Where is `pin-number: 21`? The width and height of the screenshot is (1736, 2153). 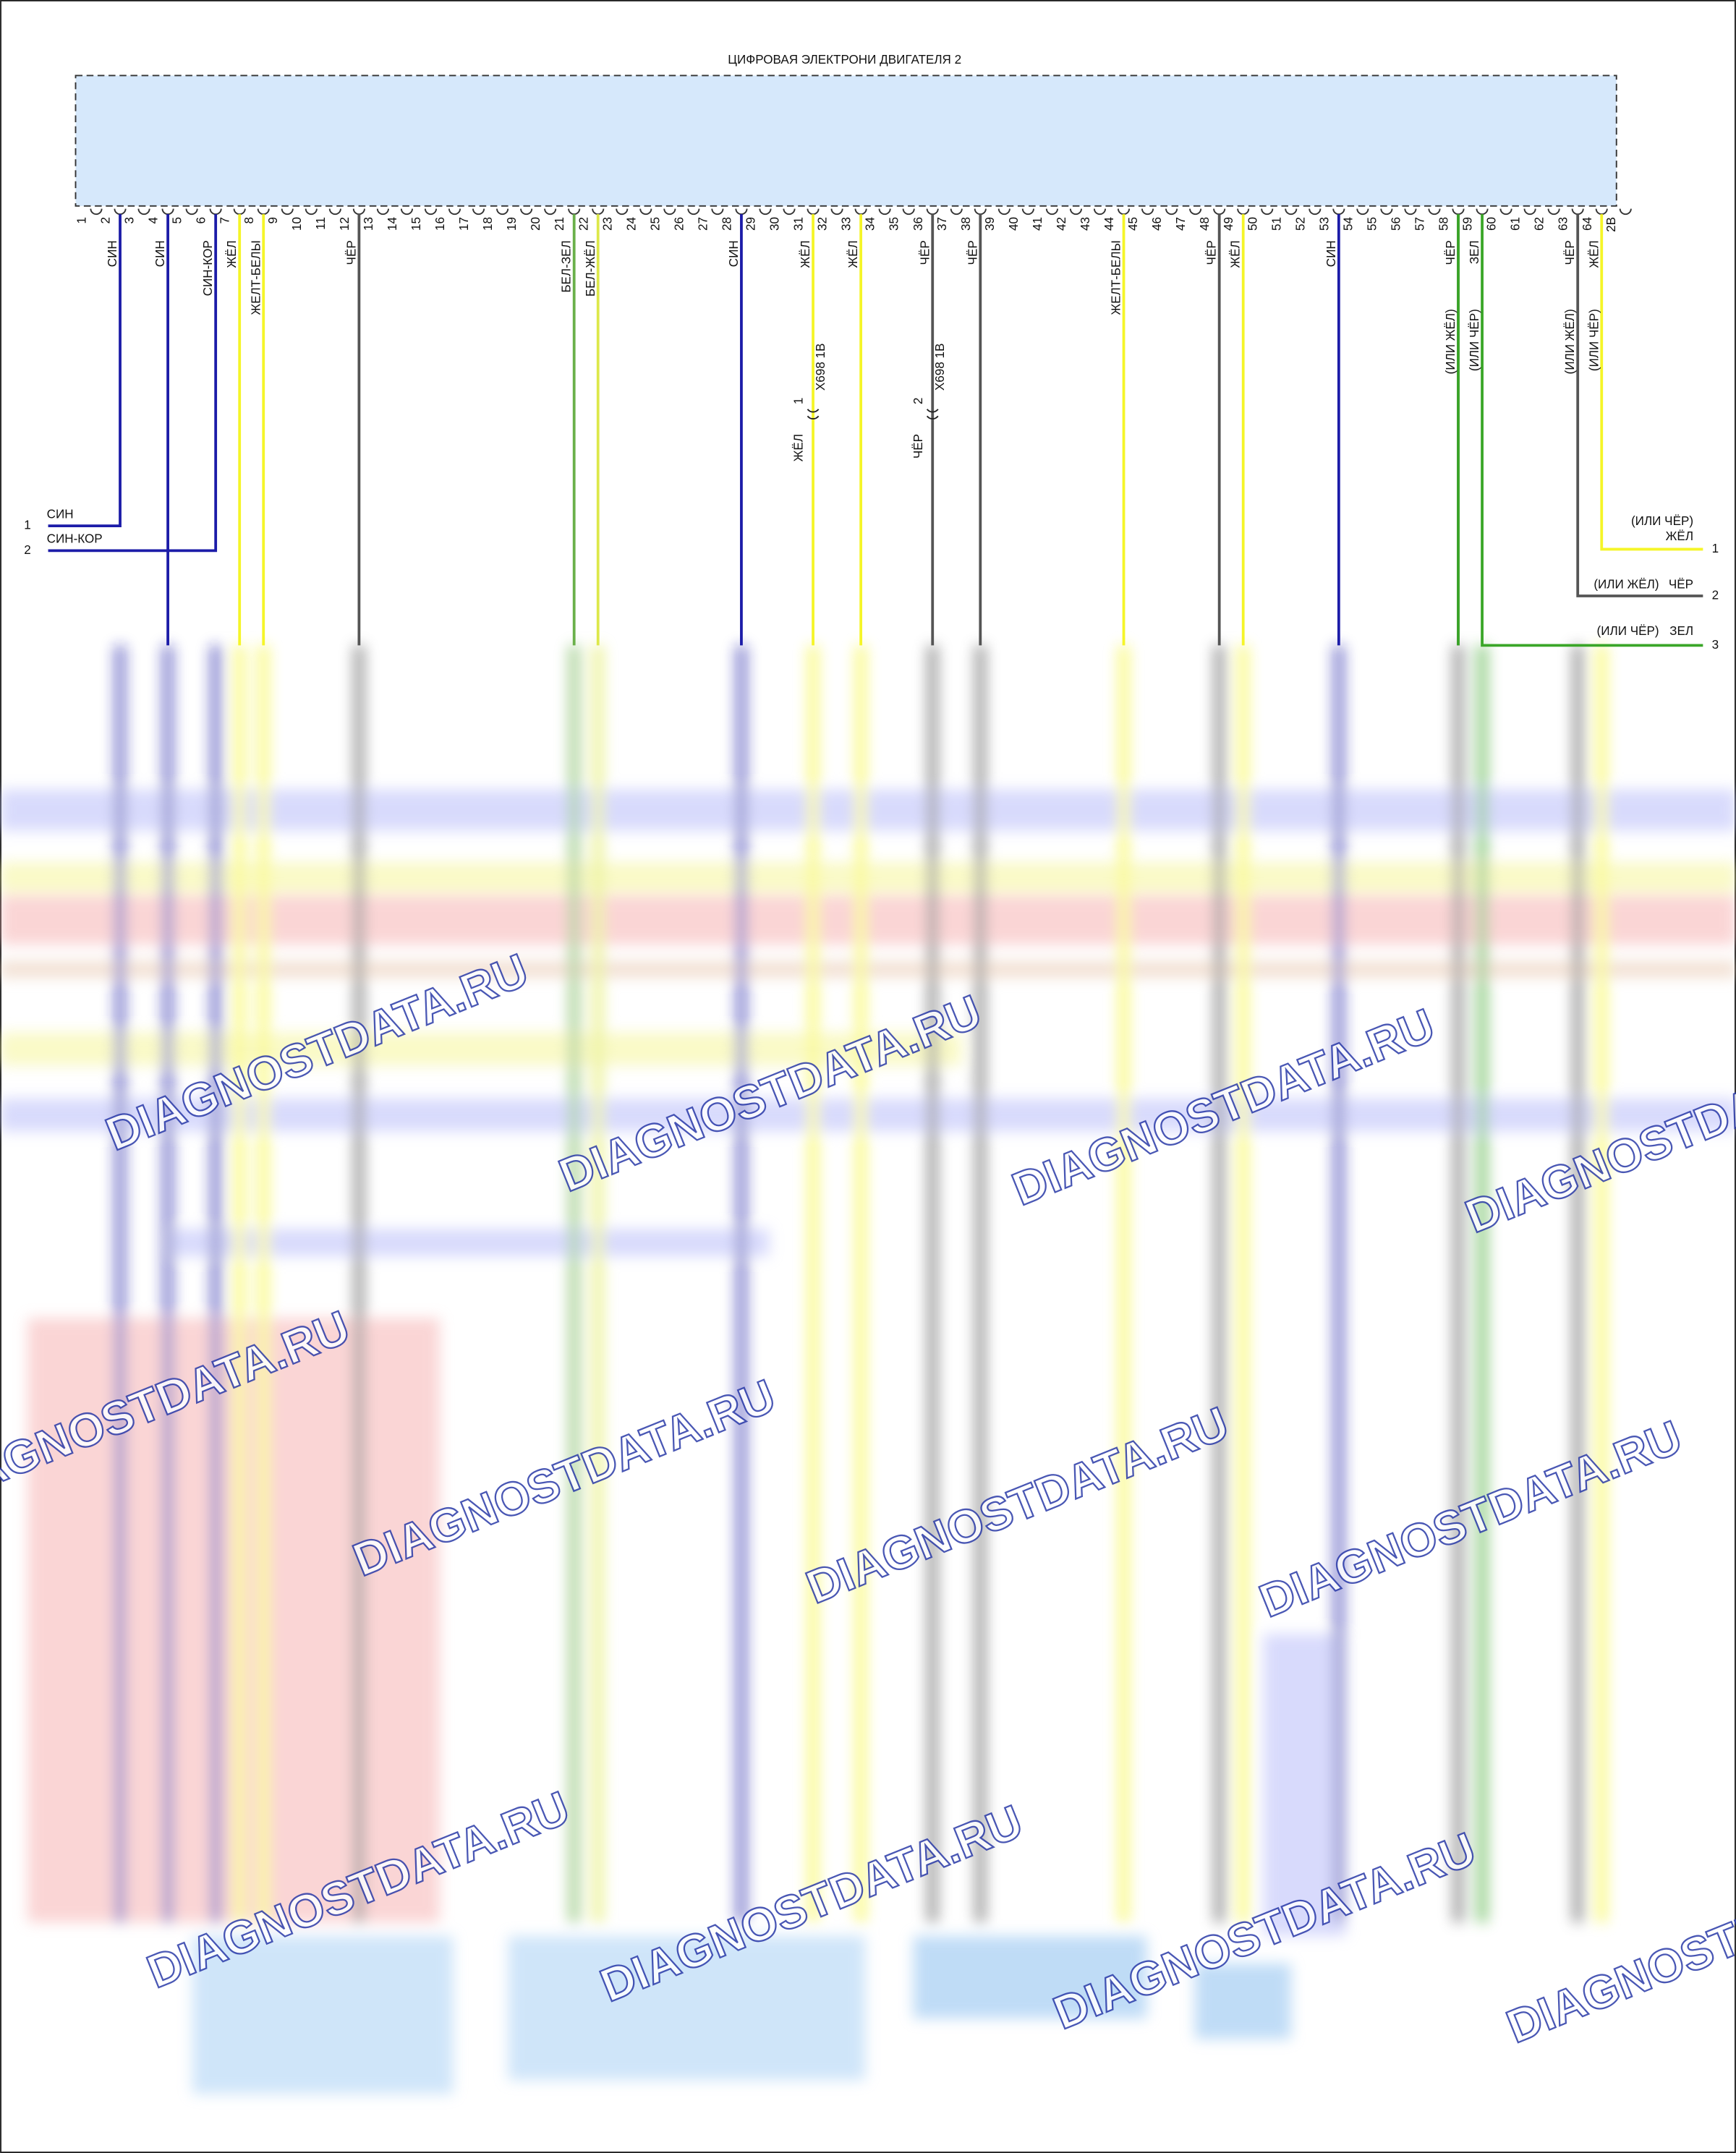 pin-number: 21 is located at coordinates (559, 224).